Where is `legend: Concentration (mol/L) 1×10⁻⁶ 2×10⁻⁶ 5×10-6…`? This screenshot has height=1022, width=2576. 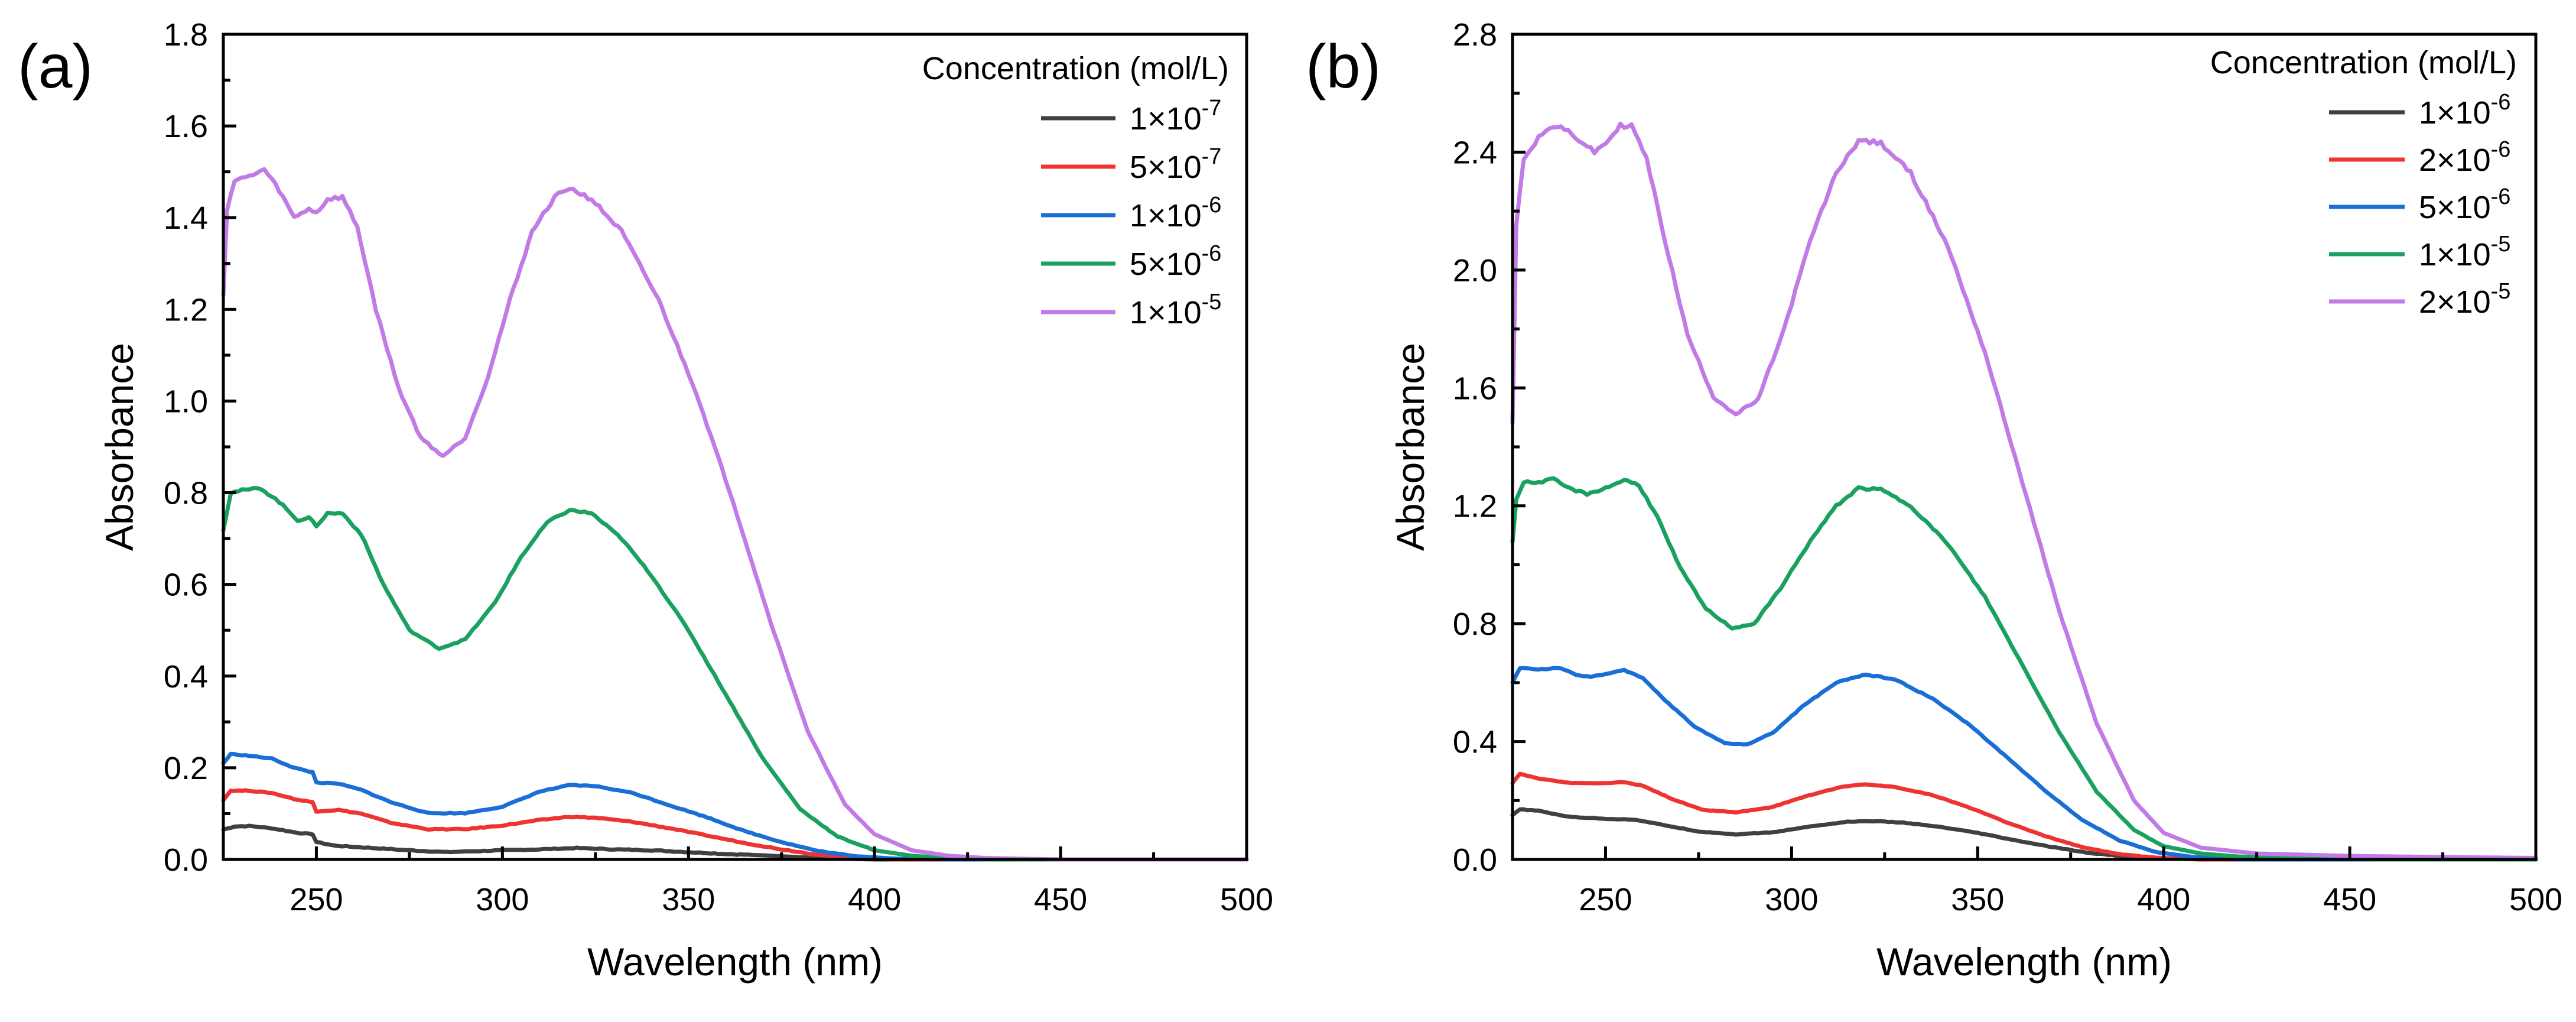
legend: Concentration (mol/L) 1×10⁻⁶ 2×10⁻⁶ 5×10-6… is located at coordinates (2364, 182).